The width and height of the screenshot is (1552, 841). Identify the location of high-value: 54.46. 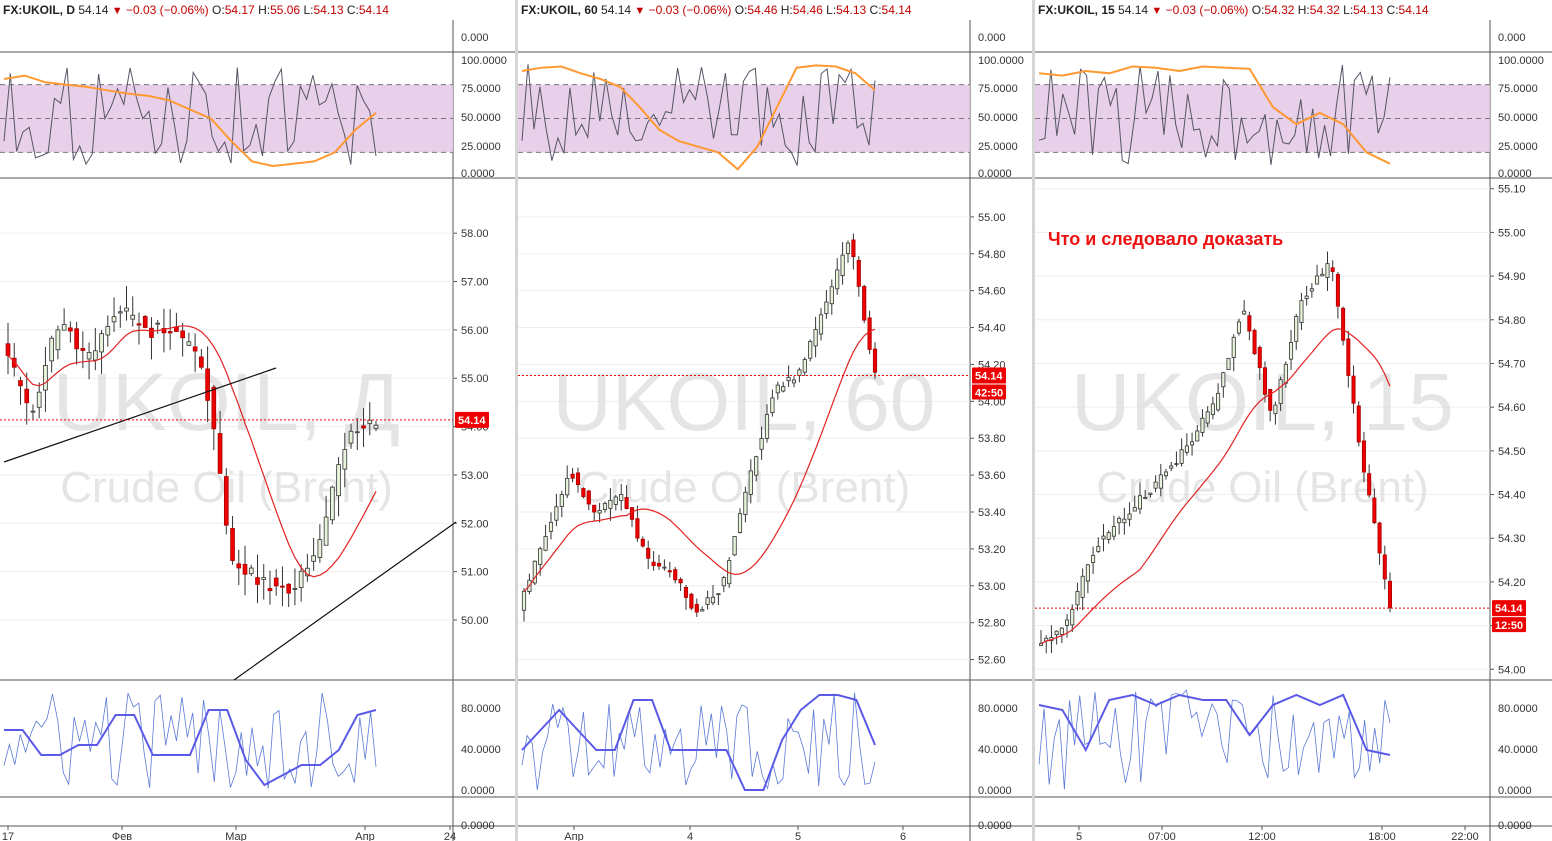
(807, 10).